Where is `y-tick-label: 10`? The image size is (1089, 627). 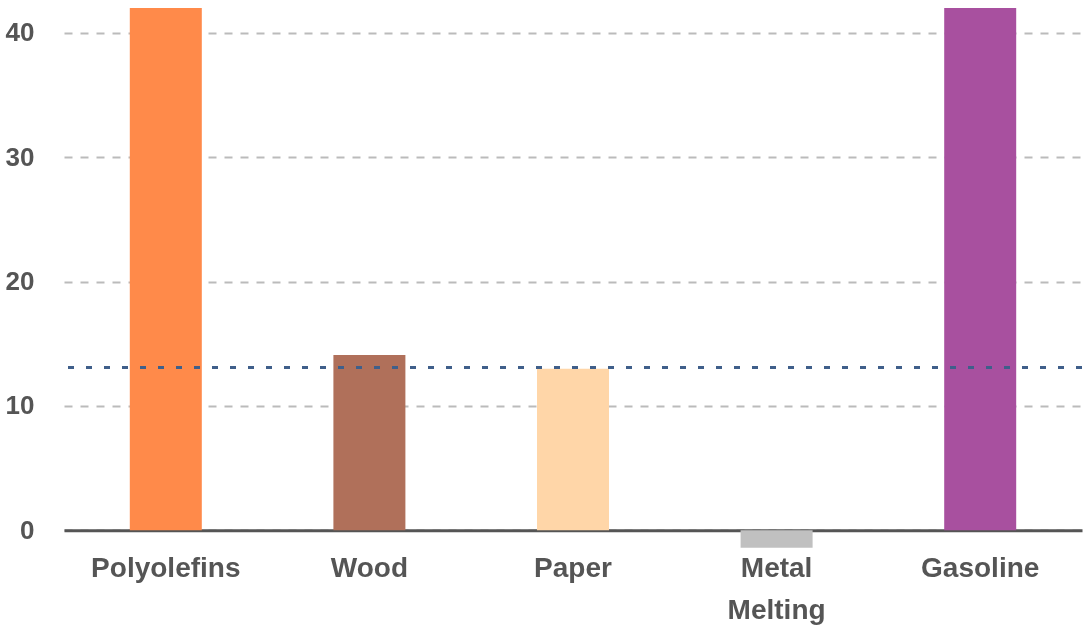
y-tick-label: 10 is located at coordinates (20, 405).